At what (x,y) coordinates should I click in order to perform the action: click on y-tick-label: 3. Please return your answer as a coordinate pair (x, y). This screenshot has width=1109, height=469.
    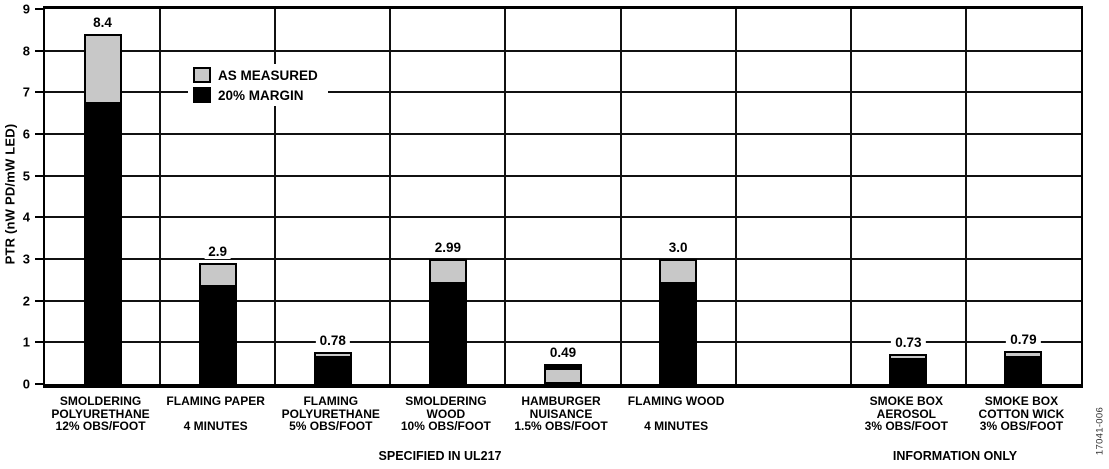
    Looking at the image, I should click on (26, 259).